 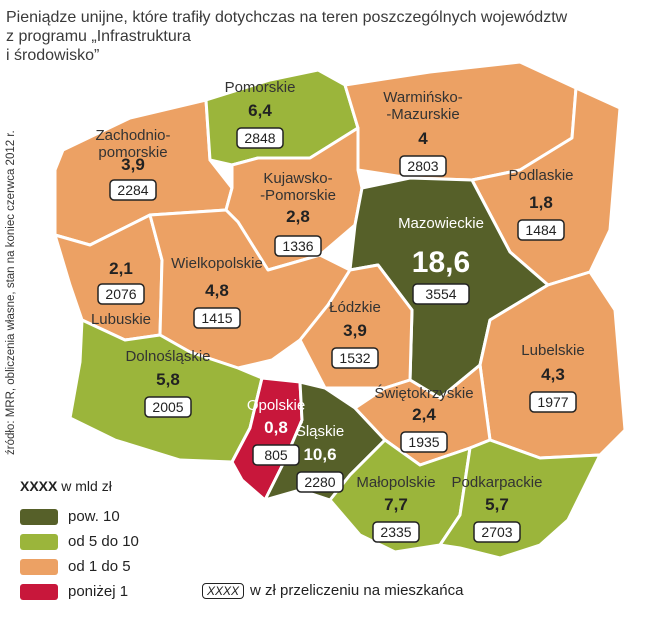 I want to click on region-per-capita-mazowieckie: 3554, so click(x=440, y=294).